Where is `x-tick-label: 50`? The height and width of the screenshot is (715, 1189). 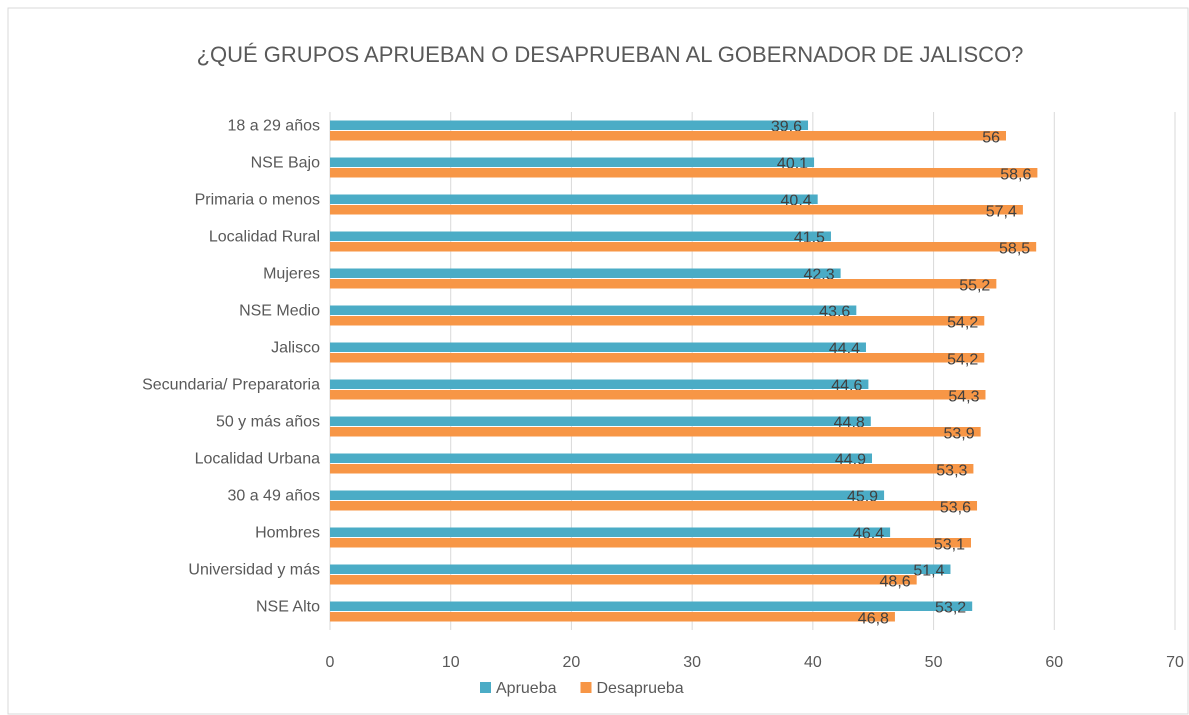
x-tick-label: 50 is located at coordinates (934, 662).